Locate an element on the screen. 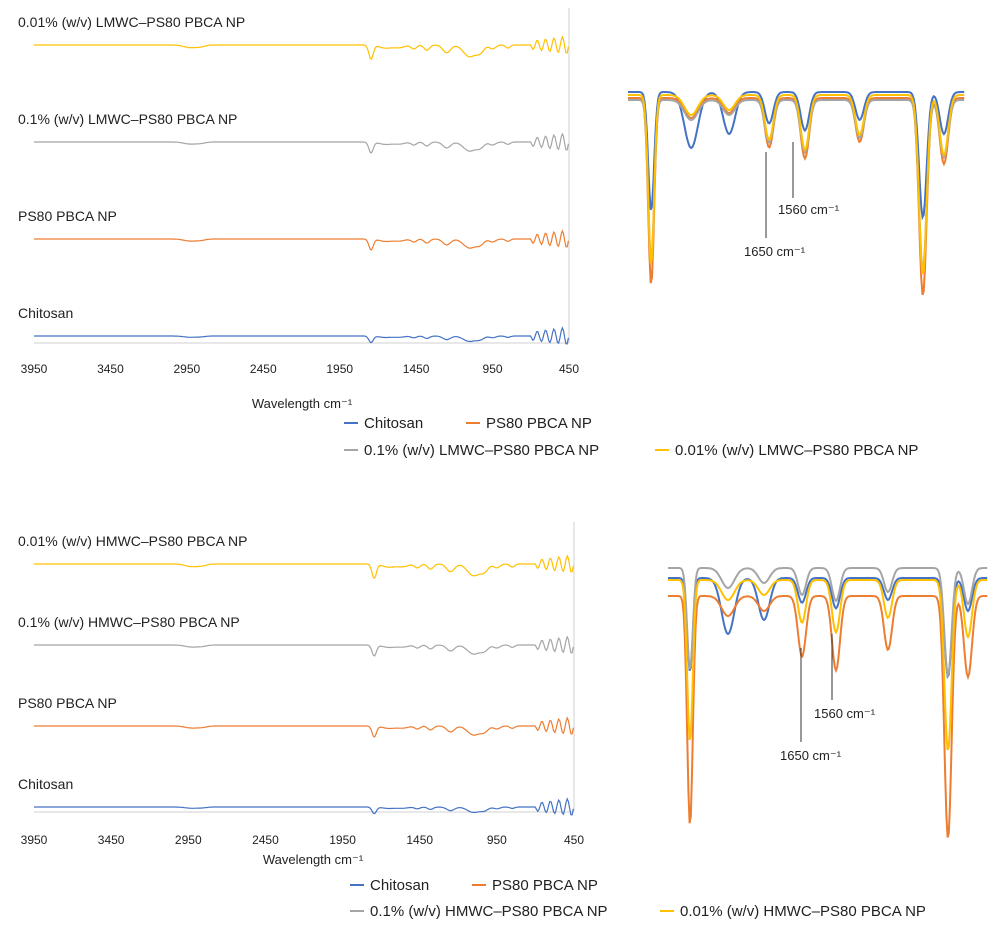 The height and width of the screenshot is (933, 1000). trace-label: 0.1% (w/v) LMWC–PS80 PBCA NP is located at coordinates (127, 119).